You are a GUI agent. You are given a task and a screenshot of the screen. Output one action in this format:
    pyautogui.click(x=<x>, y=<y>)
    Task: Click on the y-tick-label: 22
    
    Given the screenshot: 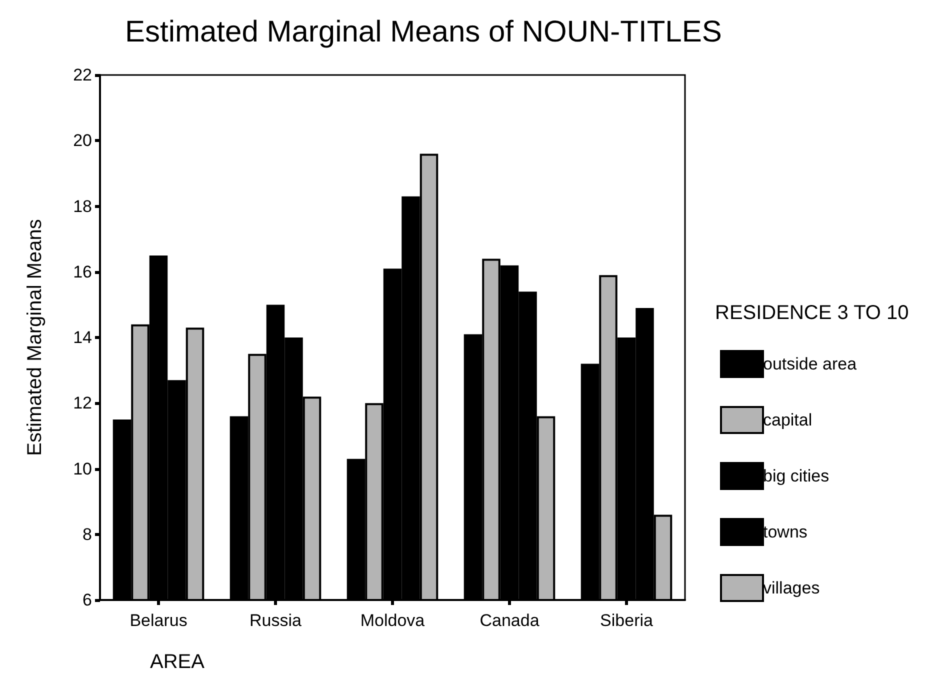 What is the action you would take?
    pyautogui.click(x=82, y=75)
    